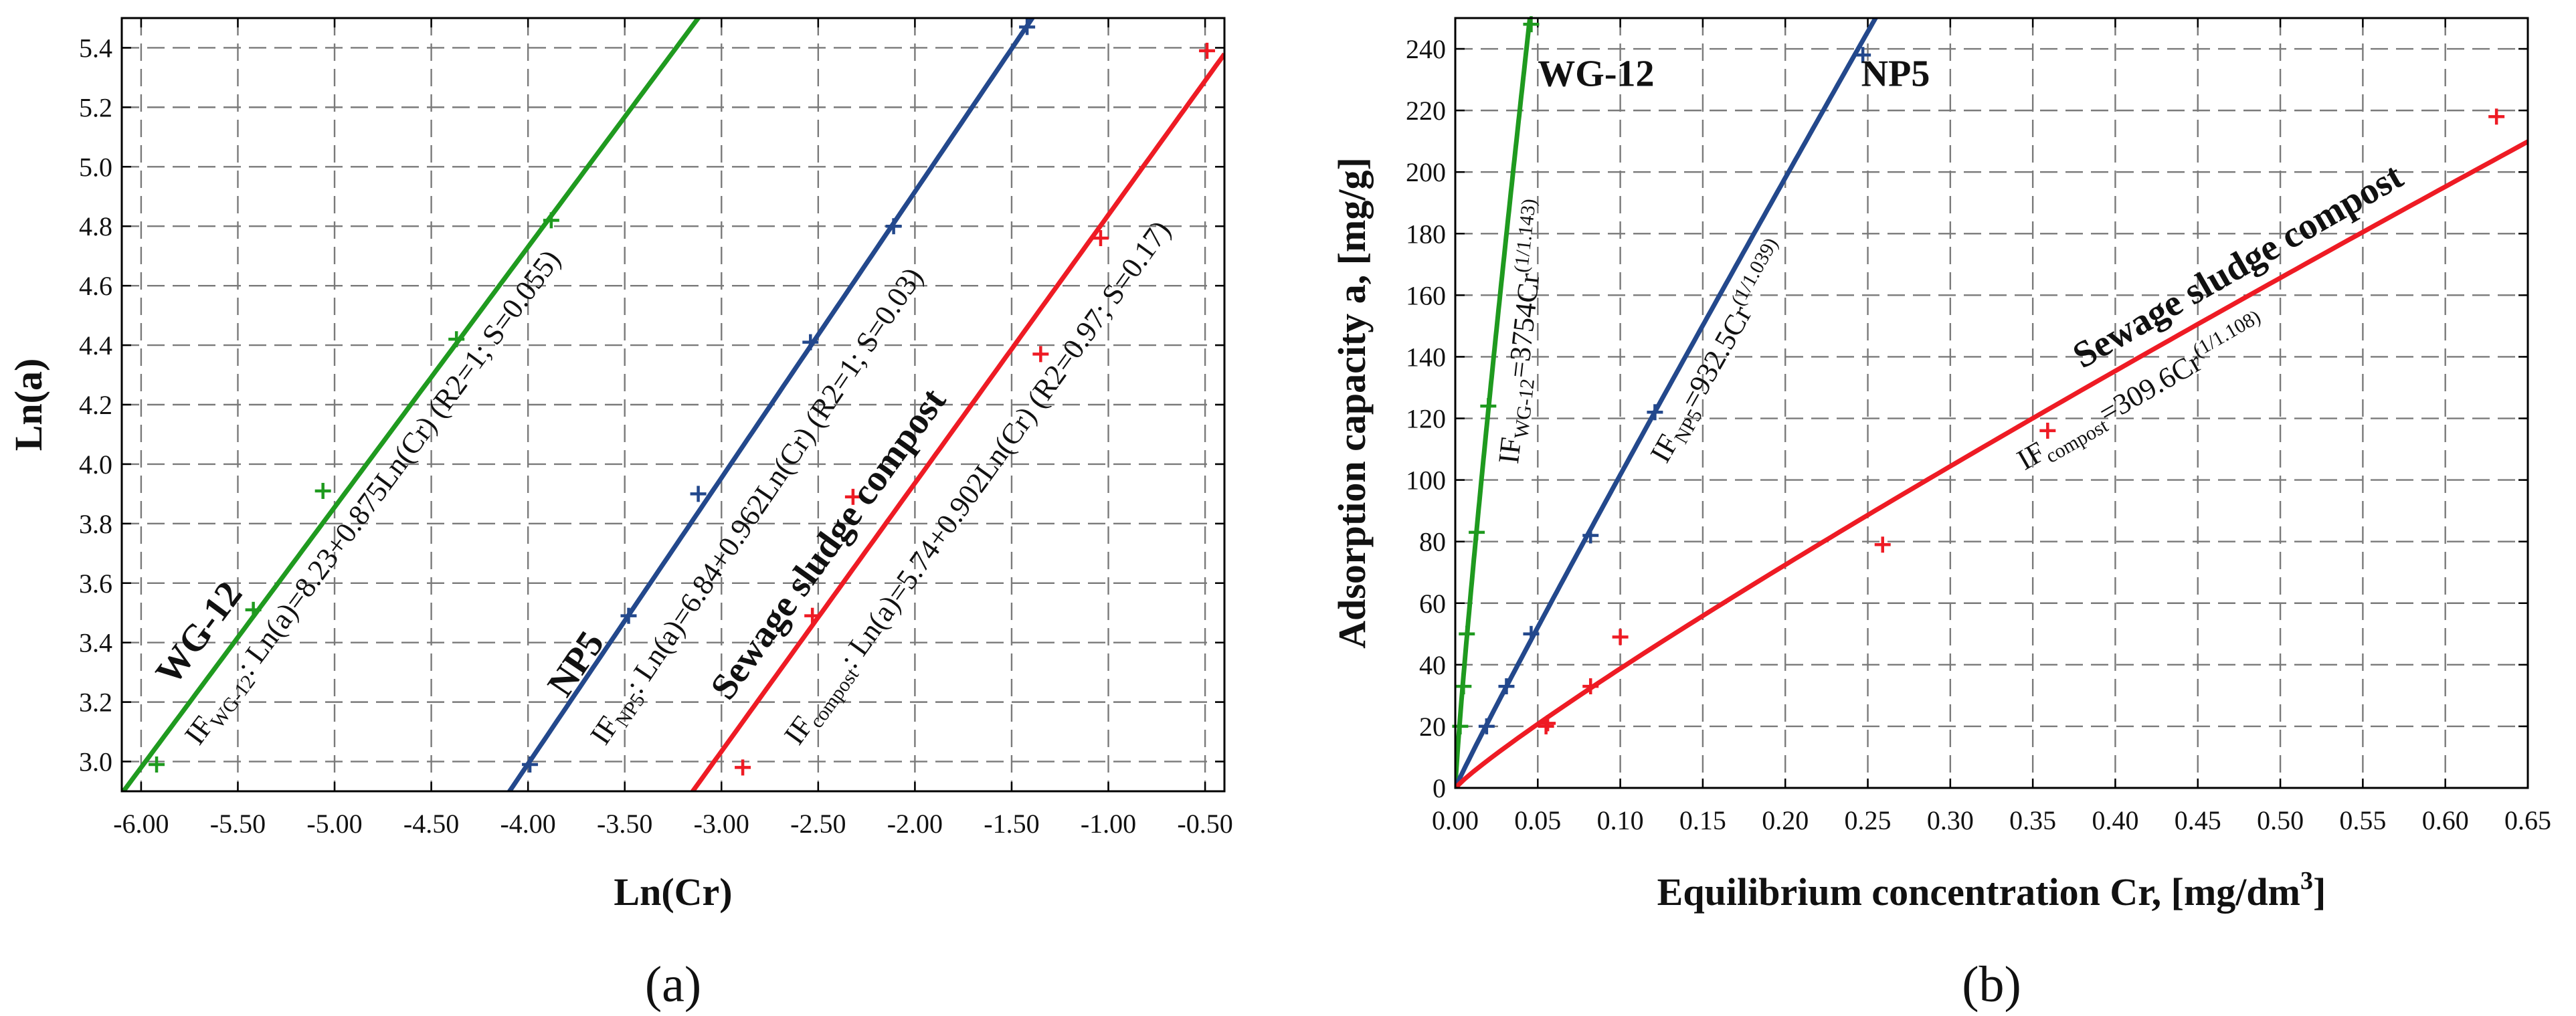 The height and width of the screenshot is (1016, 2576). I want to click on x-tick-label: 0.40, so click(2115, 820).